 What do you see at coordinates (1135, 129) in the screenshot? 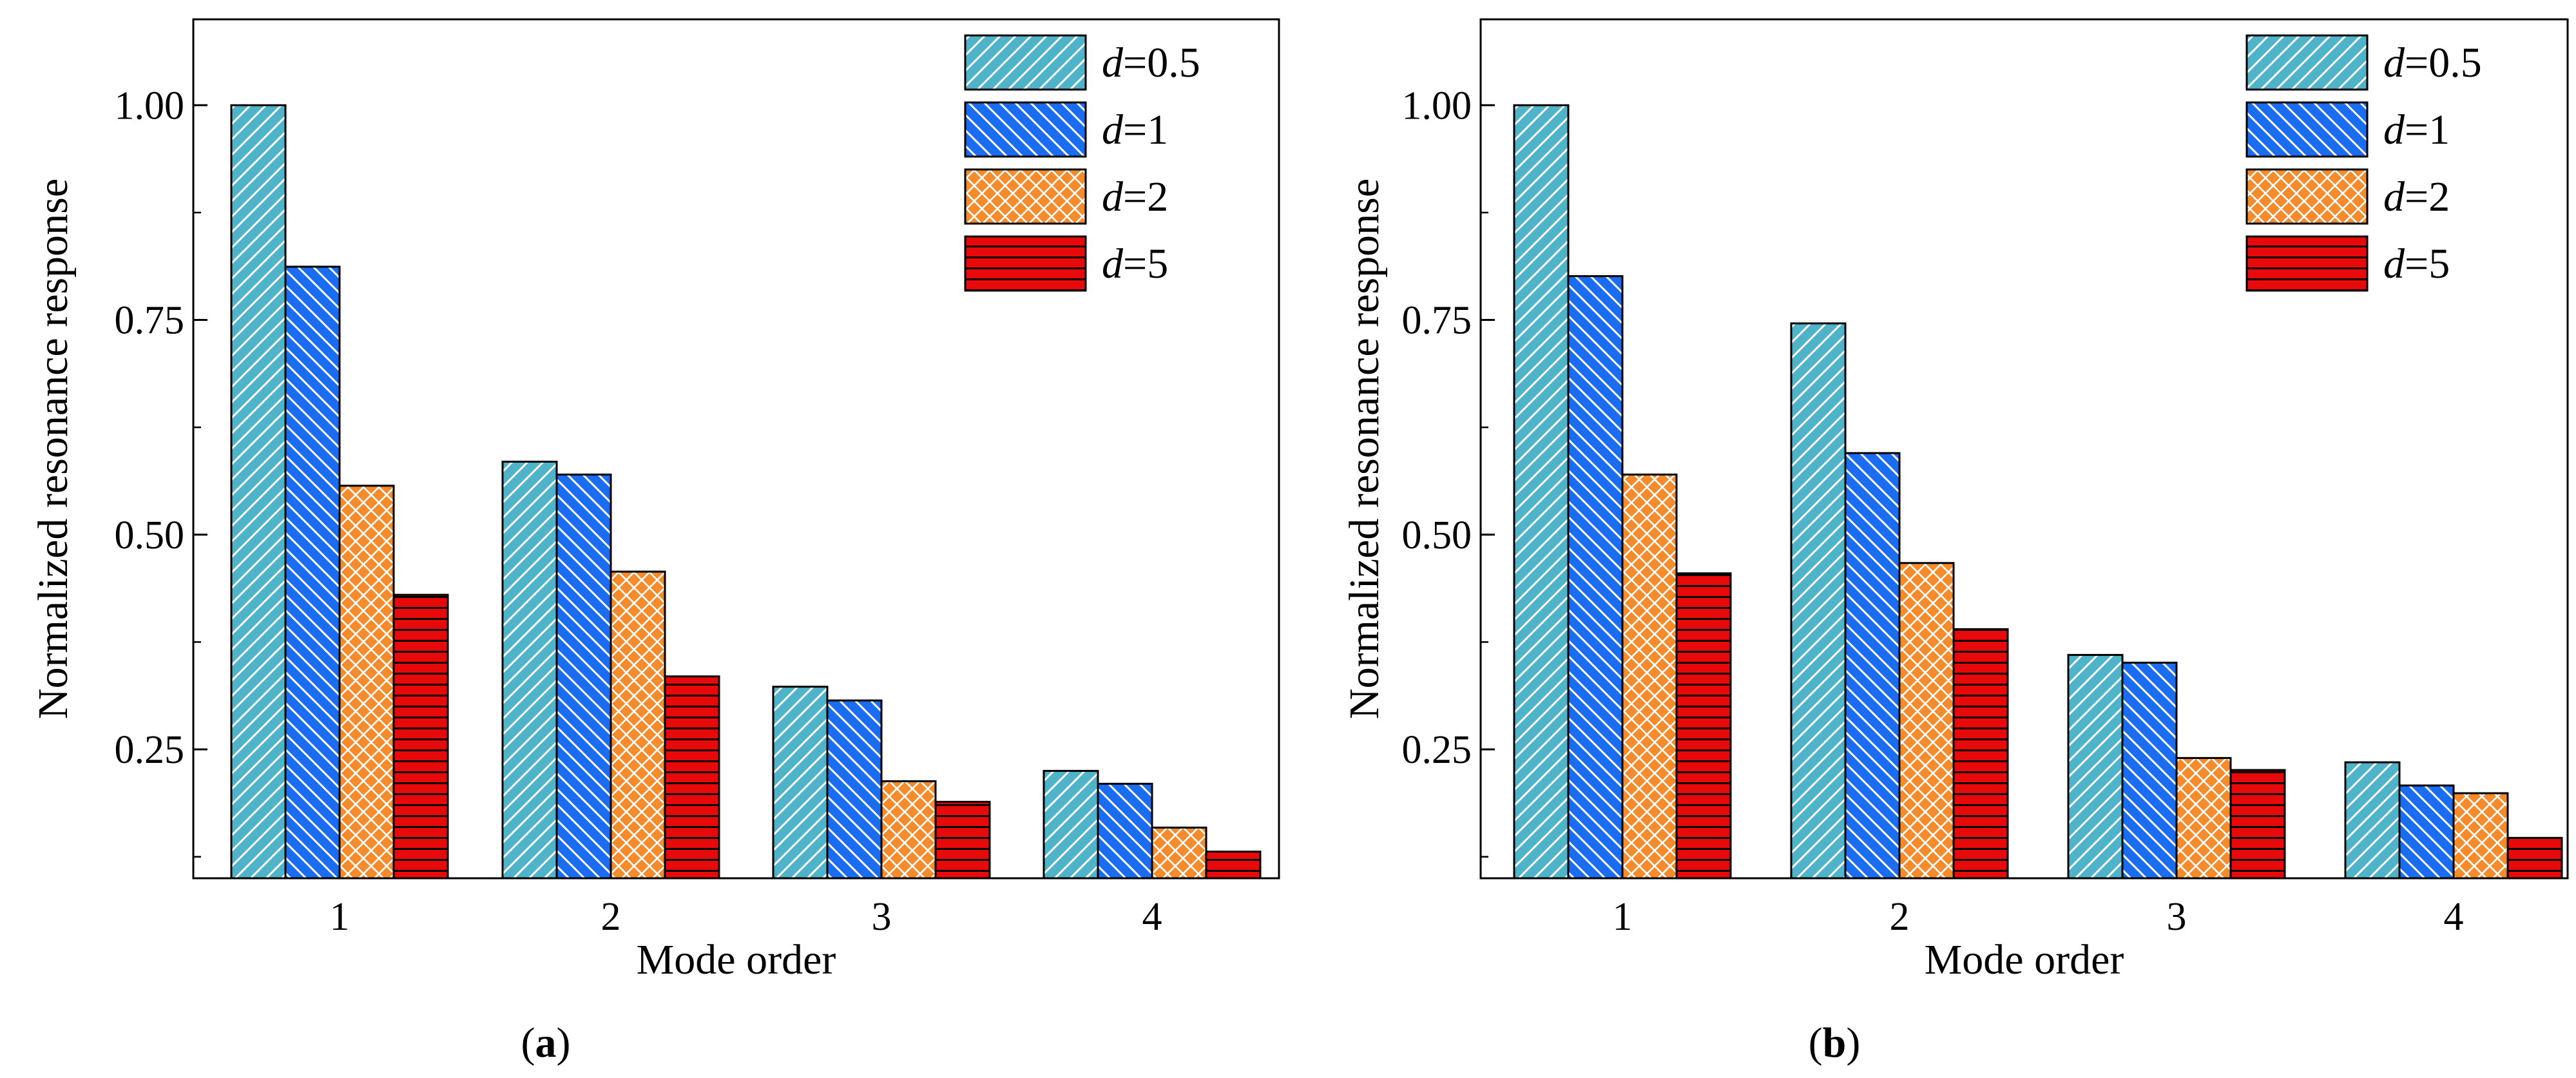
I see `legend-label-a-d1: d=1` at bounding box center [1135, 129].